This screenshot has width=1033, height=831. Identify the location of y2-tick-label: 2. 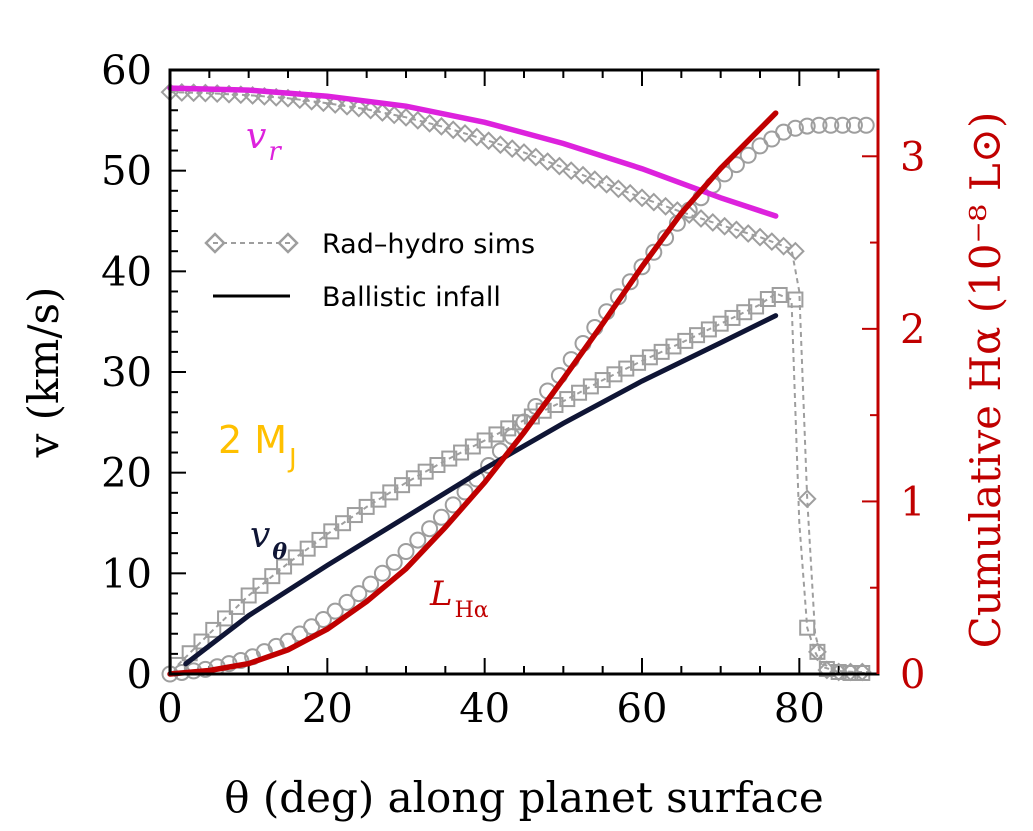
(912, 330).